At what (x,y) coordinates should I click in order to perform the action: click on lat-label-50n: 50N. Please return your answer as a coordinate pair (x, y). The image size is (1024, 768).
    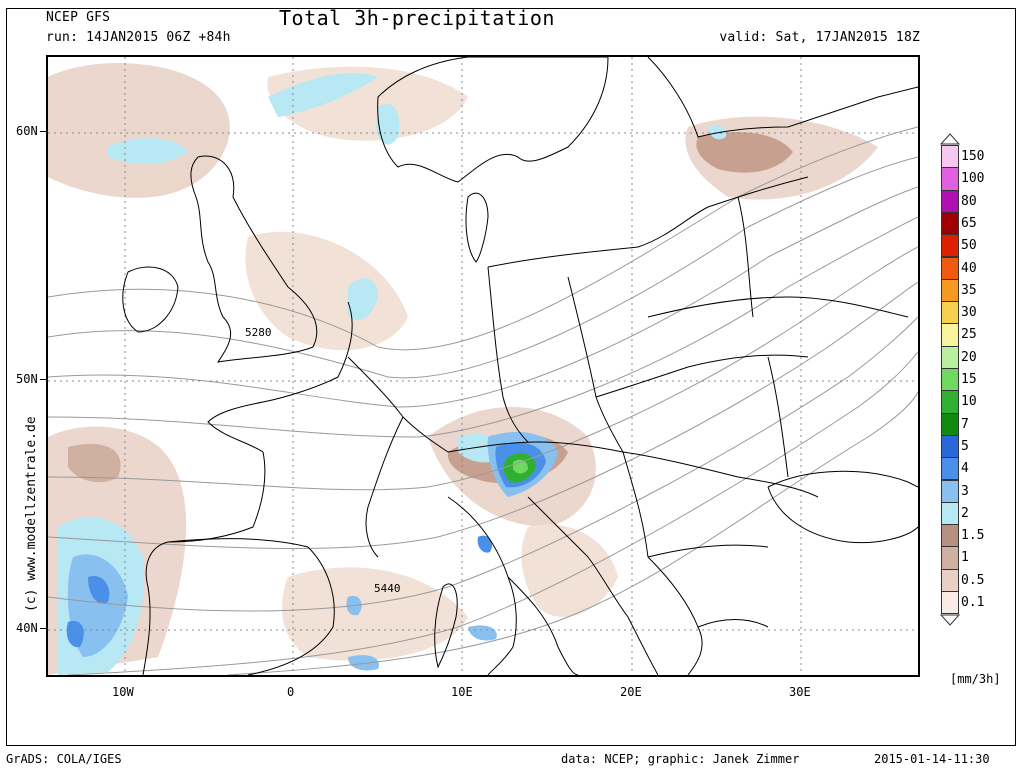
    Looking at the image, I should click on (27, 379).